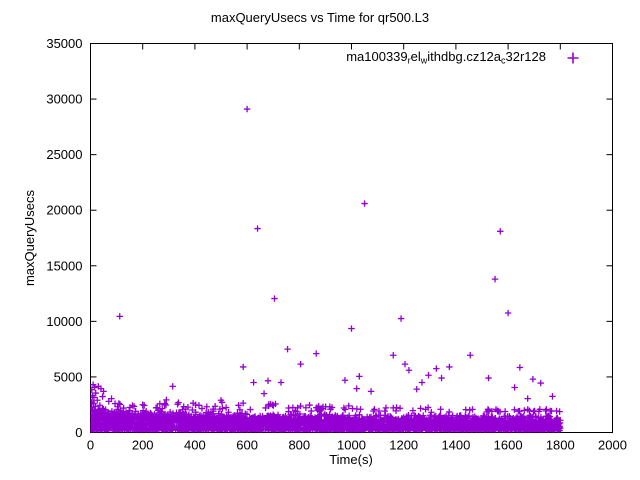 The image size is (640, 480). Describe the element at coordinates (415, 56) in the screenshot. I see `legend-part-2: el` at that location.